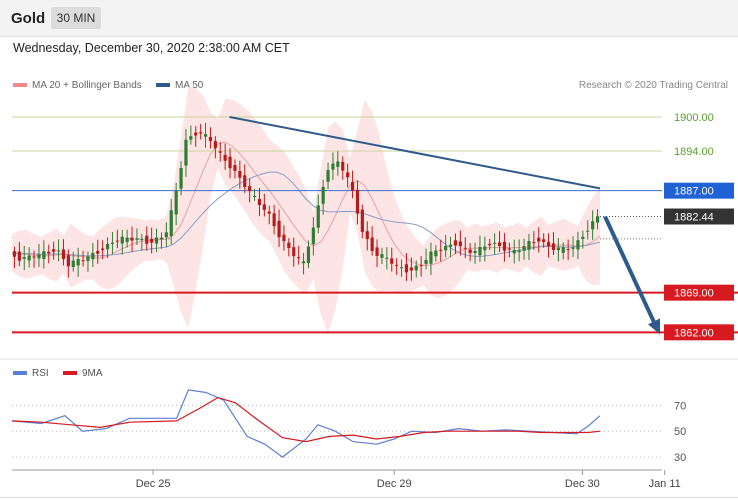 Image resolution: width=738 pixels, height=500 pixels. I want to click on level-label-text-3: 1869.00, so click(694, 294).